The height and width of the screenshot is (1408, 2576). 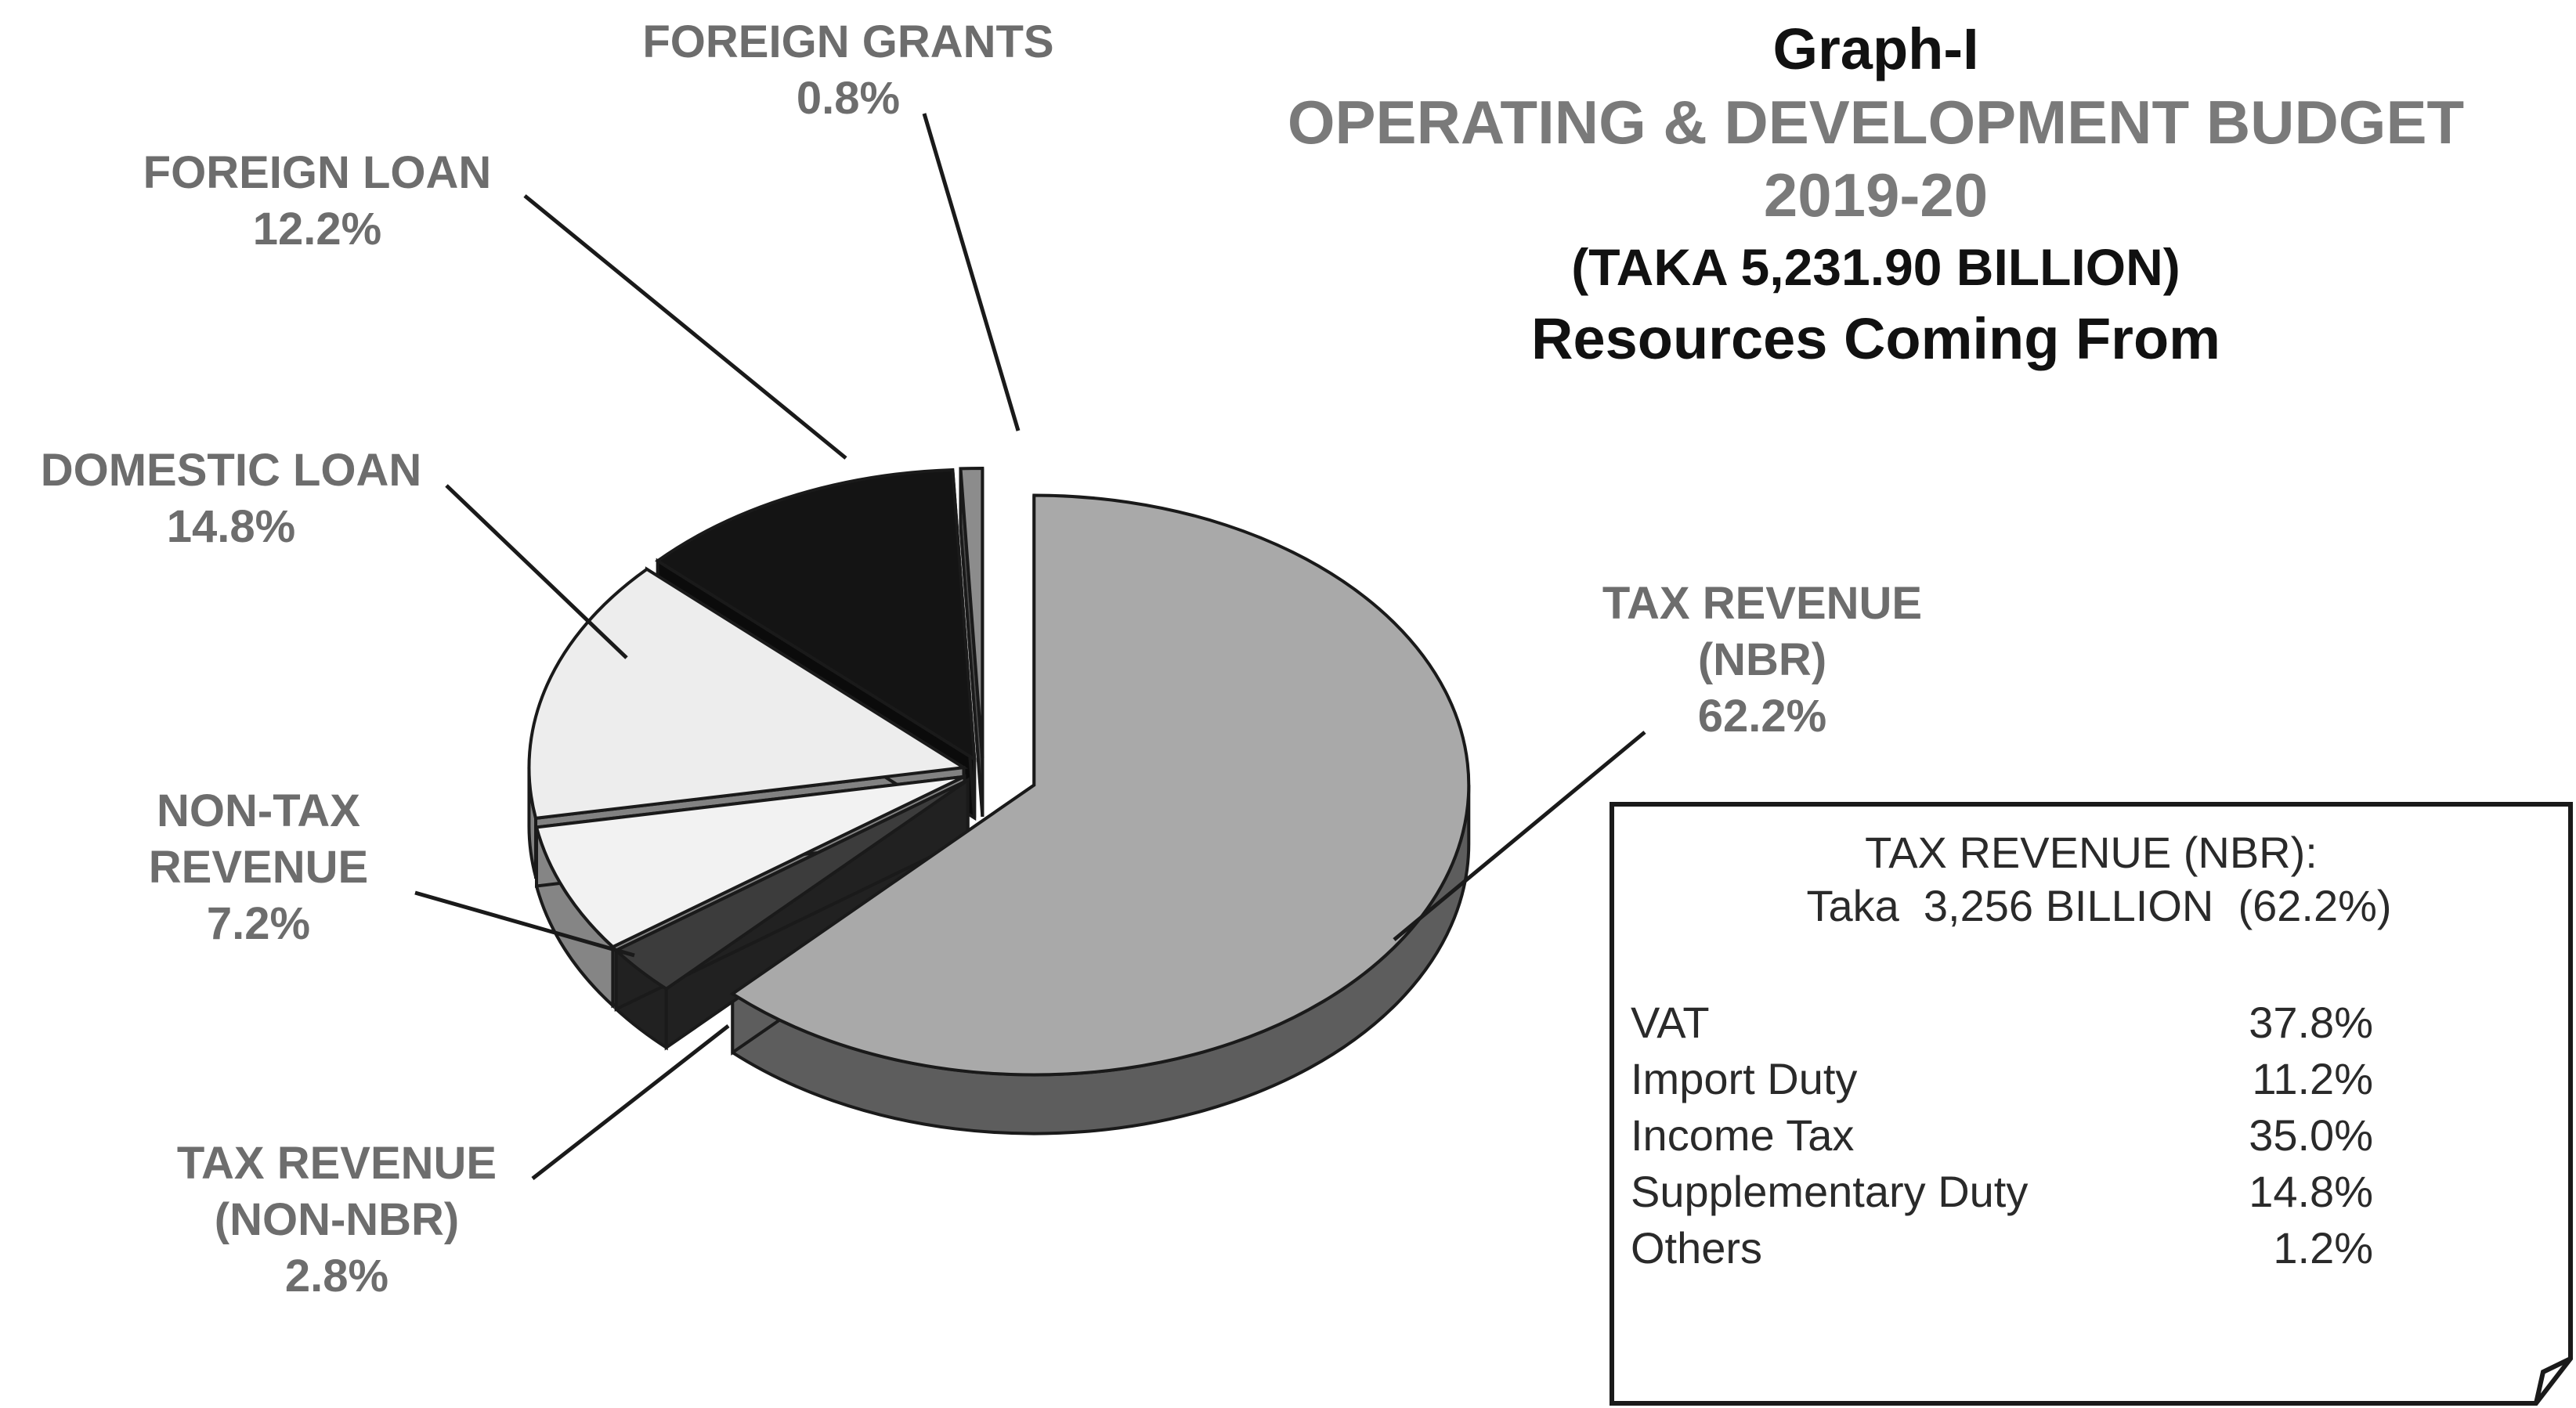 I want to click on chart-subtitle-line-2: 2019-20, so click(x=1876, y=195).